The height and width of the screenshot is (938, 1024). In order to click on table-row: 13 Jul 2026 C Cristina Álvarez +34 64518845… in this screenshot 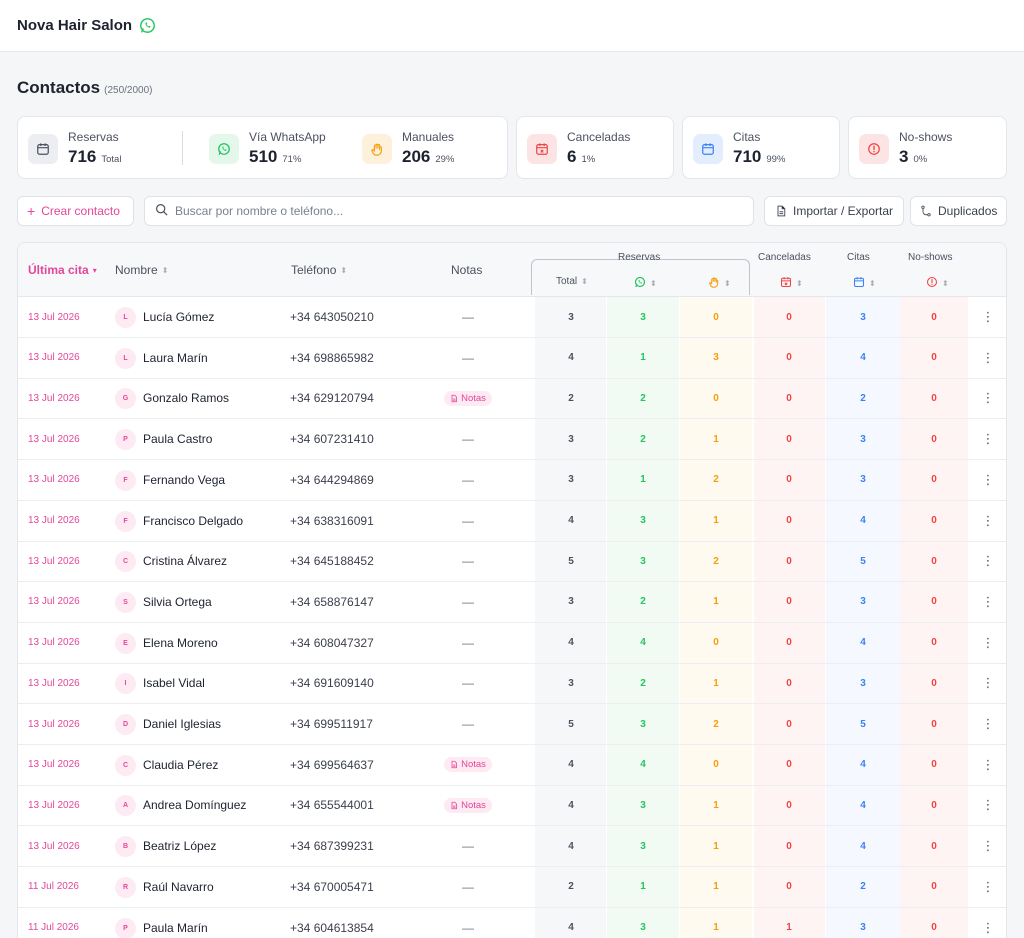, I will do `click(512, 562)`.